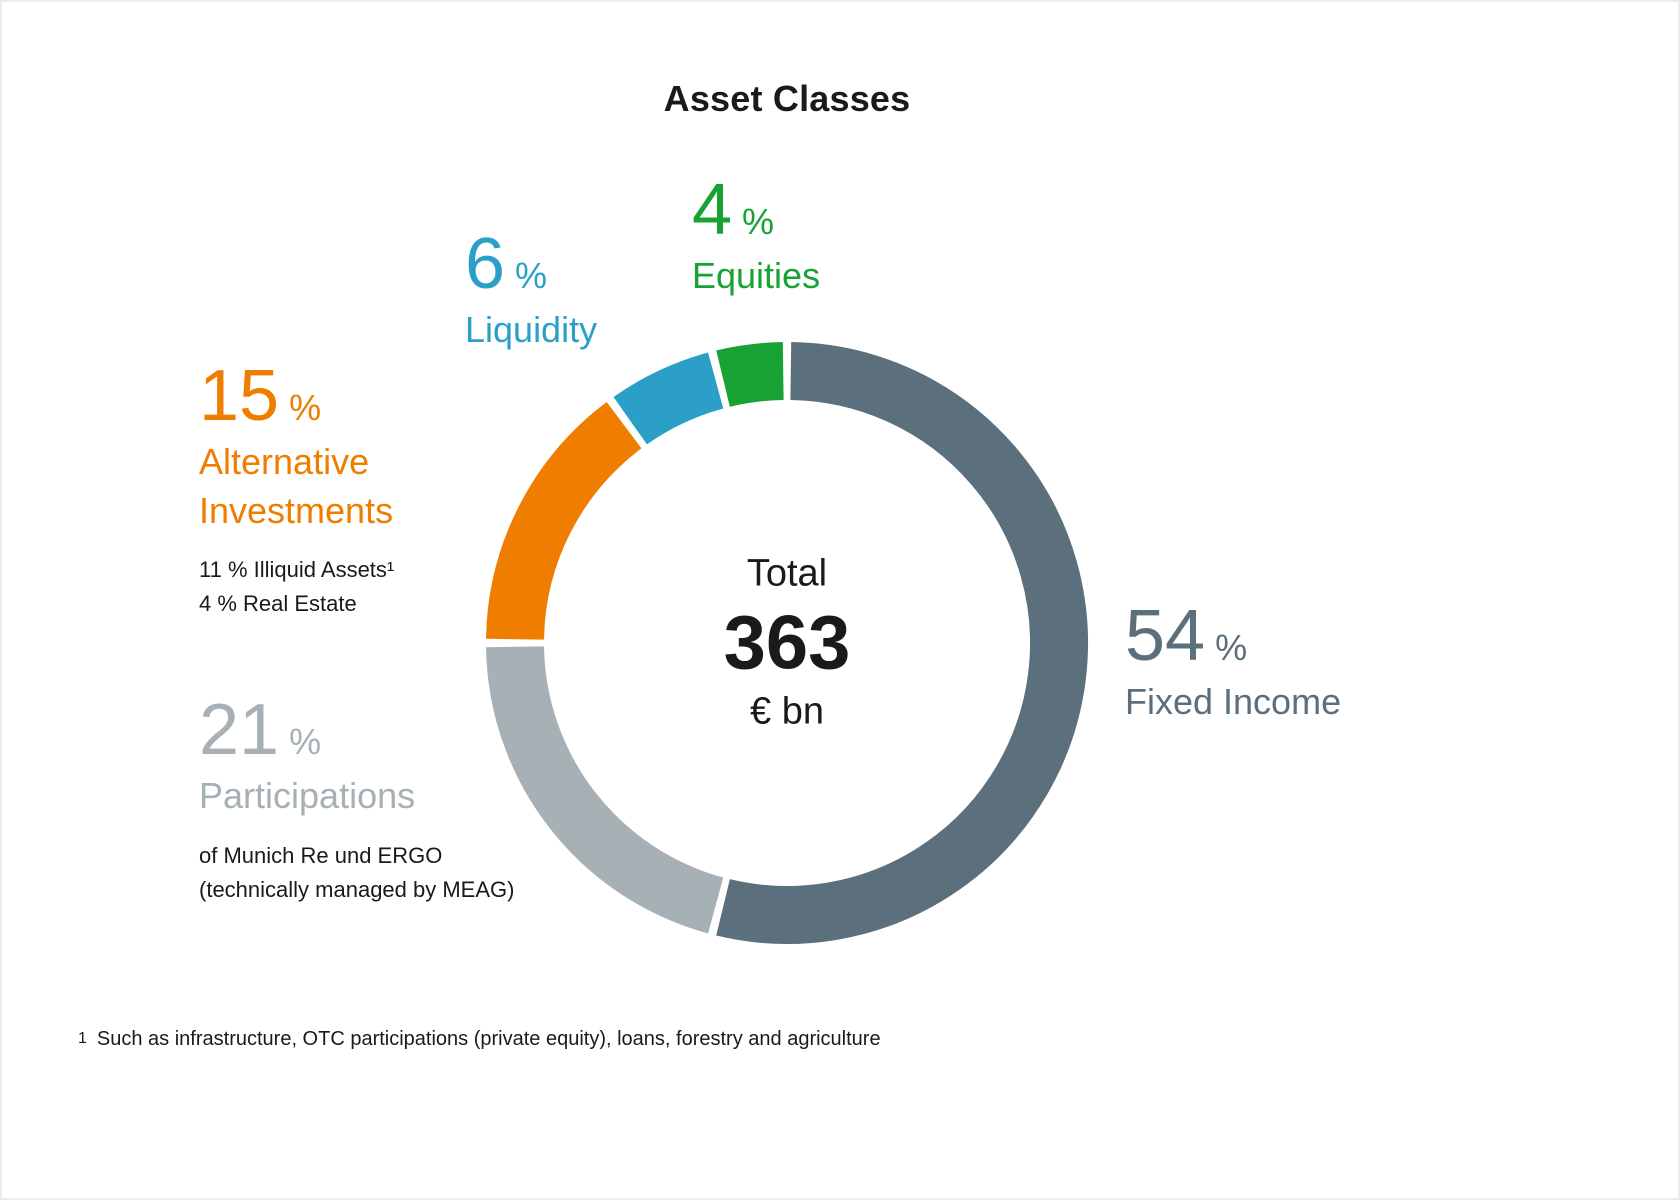 This screenshot has height=1200, width=1680. I want to click on participations-note-line2: (technically managed by MEAG), so click(357, 889).